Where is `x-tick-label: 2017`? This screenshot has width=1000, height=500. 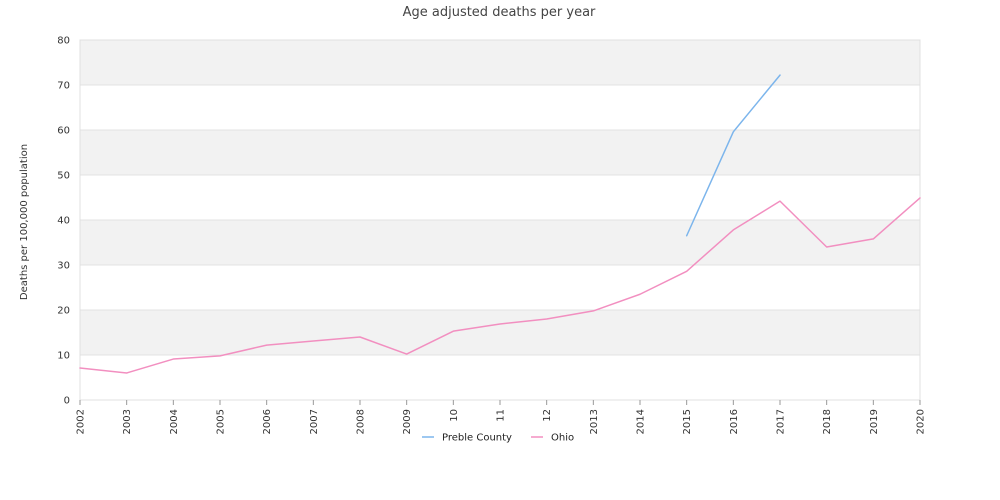
x-tick-label: 2017 is located at coordinates (781, 421).